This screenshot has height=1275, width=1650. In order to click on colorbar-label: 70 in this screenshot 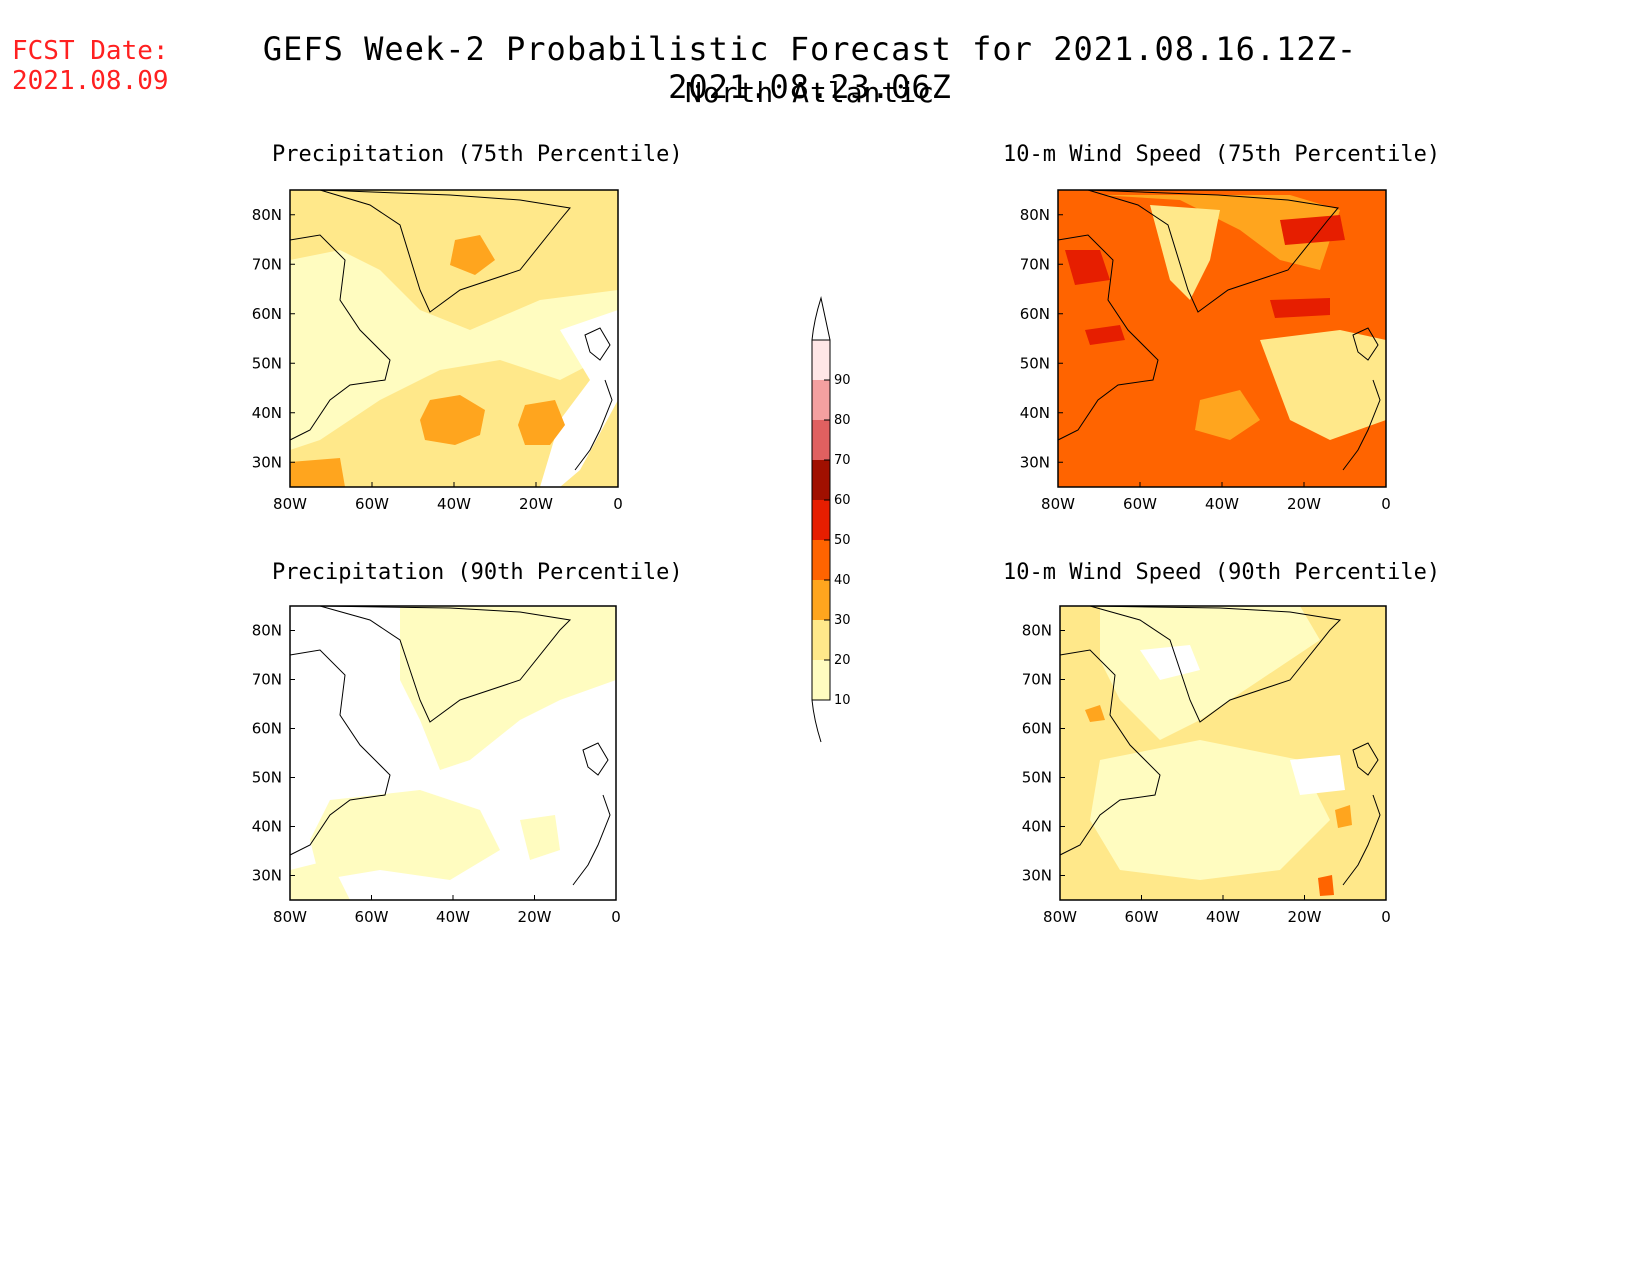, I will do `click(842, 460)`.